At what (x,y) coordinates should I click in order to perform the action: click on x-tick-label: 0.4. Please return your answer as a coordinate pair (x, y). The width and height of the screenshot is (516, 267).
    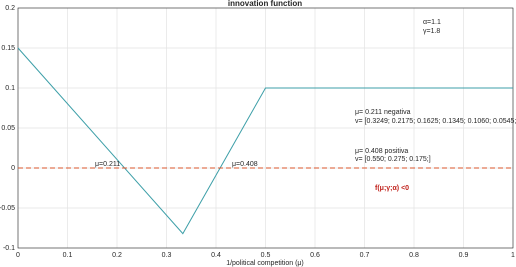
    Looking at the image, I should click on (216, 255).